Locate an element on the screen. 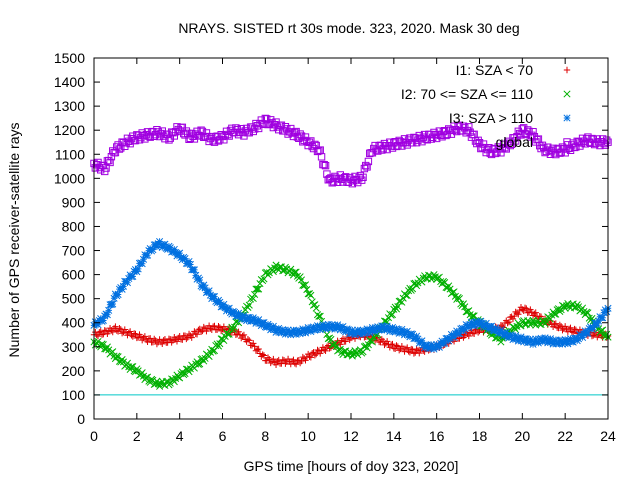 The height and width of the screenshot is (480, 640). y-tick-label: 1000 is located at coordinates (69, 178).